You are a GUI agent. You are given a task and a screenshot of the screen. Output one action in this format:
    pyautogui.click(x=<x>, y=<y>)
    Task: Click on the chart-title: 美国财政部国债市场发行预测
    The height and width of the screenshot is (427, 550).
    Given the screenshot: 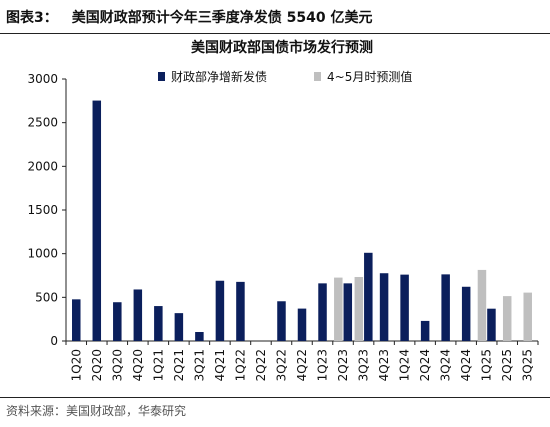 What is the action you would take?
    pyautogui.click(x=282, y=47)
    